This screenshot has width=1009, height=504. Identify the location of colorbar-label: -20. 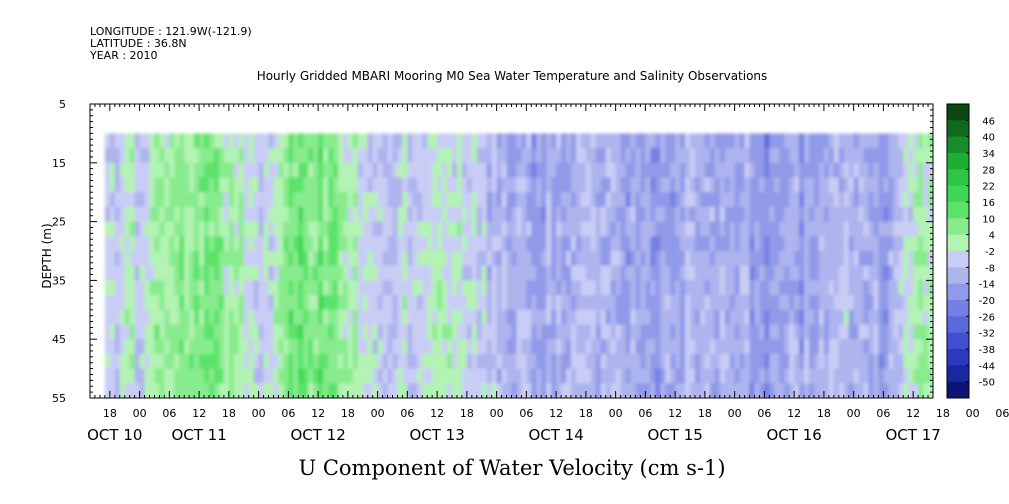
(987, 301).